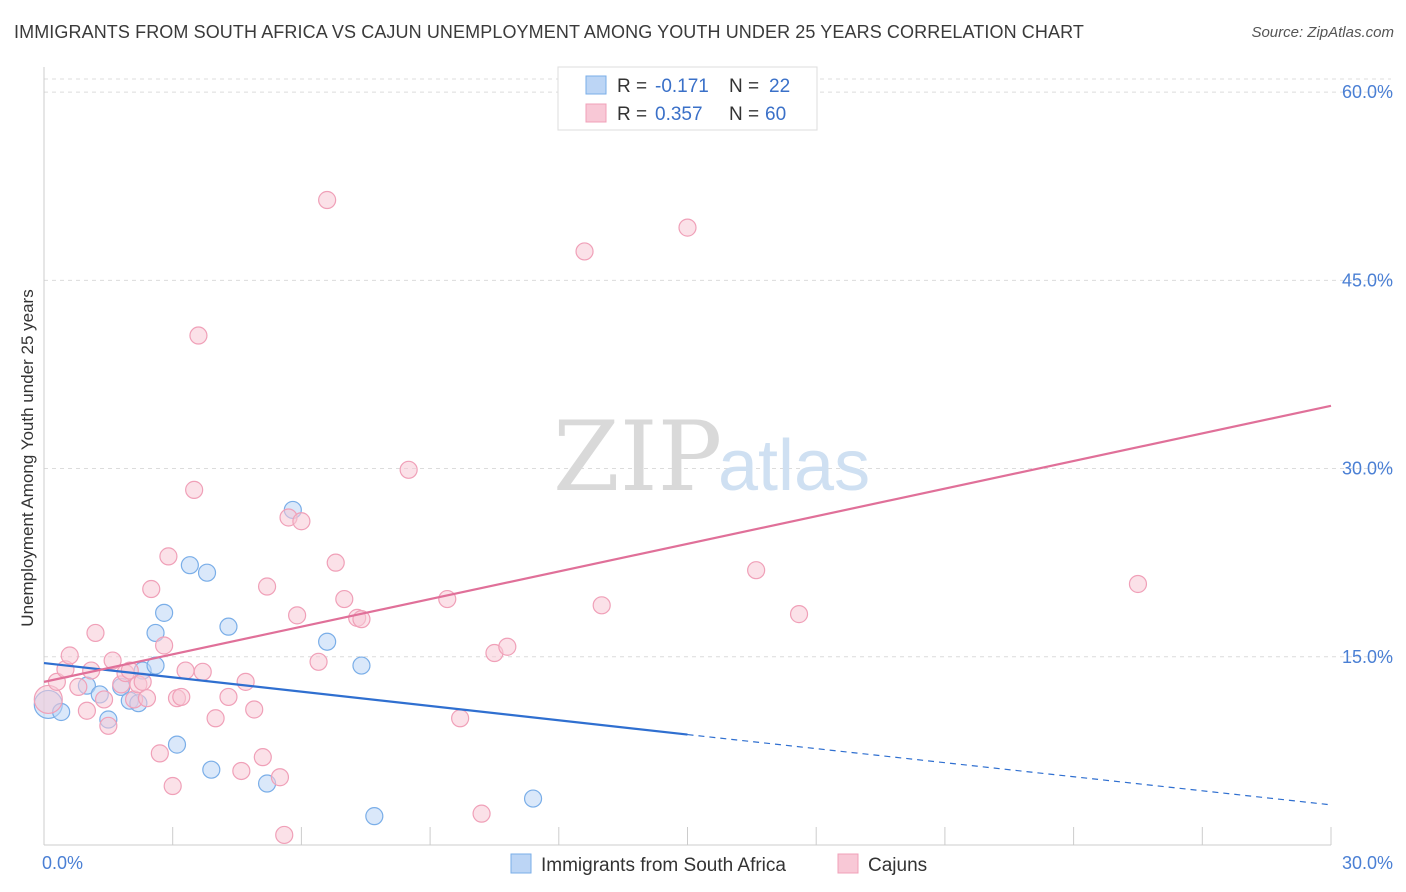 The width and height of the screenshot is (1406, 892). Describe the element at coordinates (1367, 374) in the screenshot. I see `y-tick-labels: 15.0% 30.0% 45.0% 60.0%` at that location.